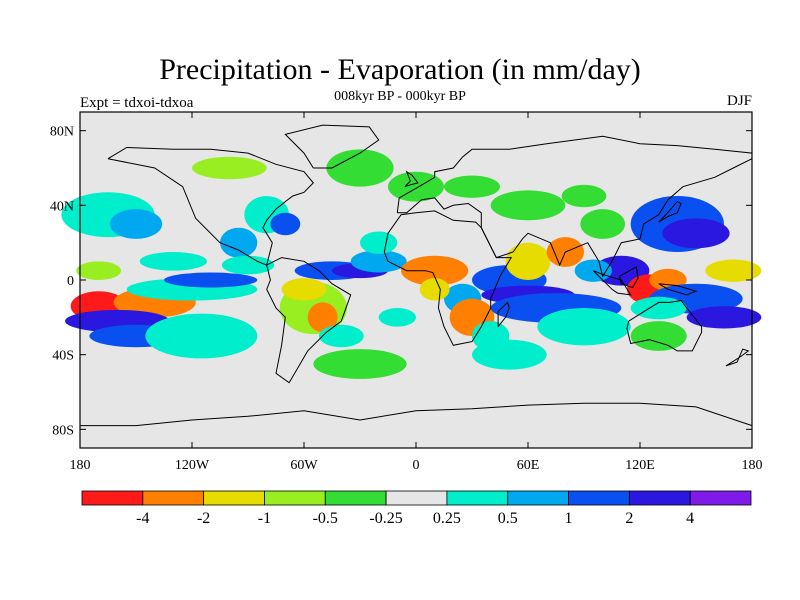 This screenshot has width=800, height=600. What do you see at coordinates (63, 430) in the screenshot?
I see `y-tick-label: 80S` at bounding box center [63, 430].